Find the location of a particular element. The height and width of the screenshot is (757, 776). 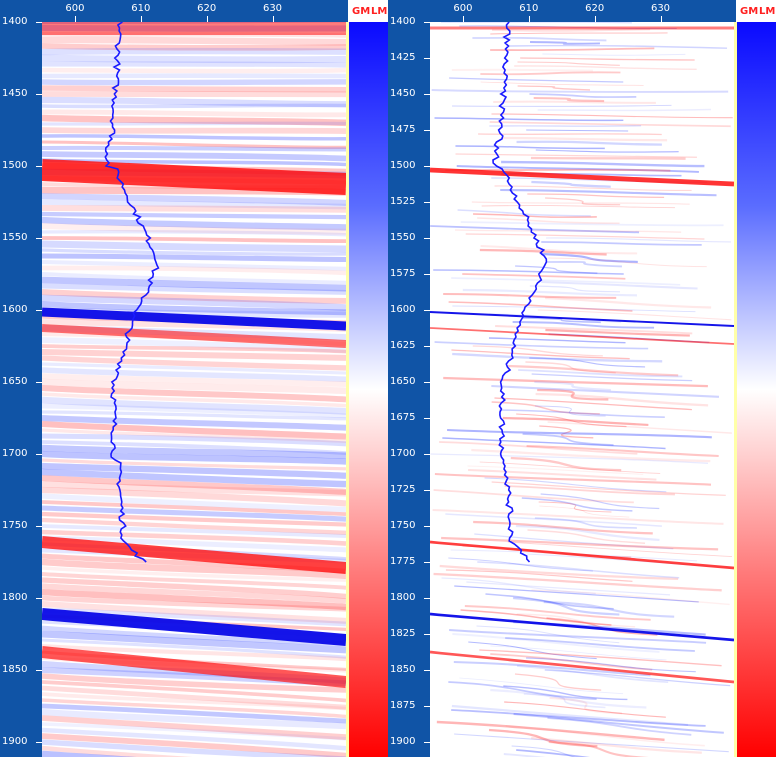

well-log-trace is located at coordinates (520, 292).